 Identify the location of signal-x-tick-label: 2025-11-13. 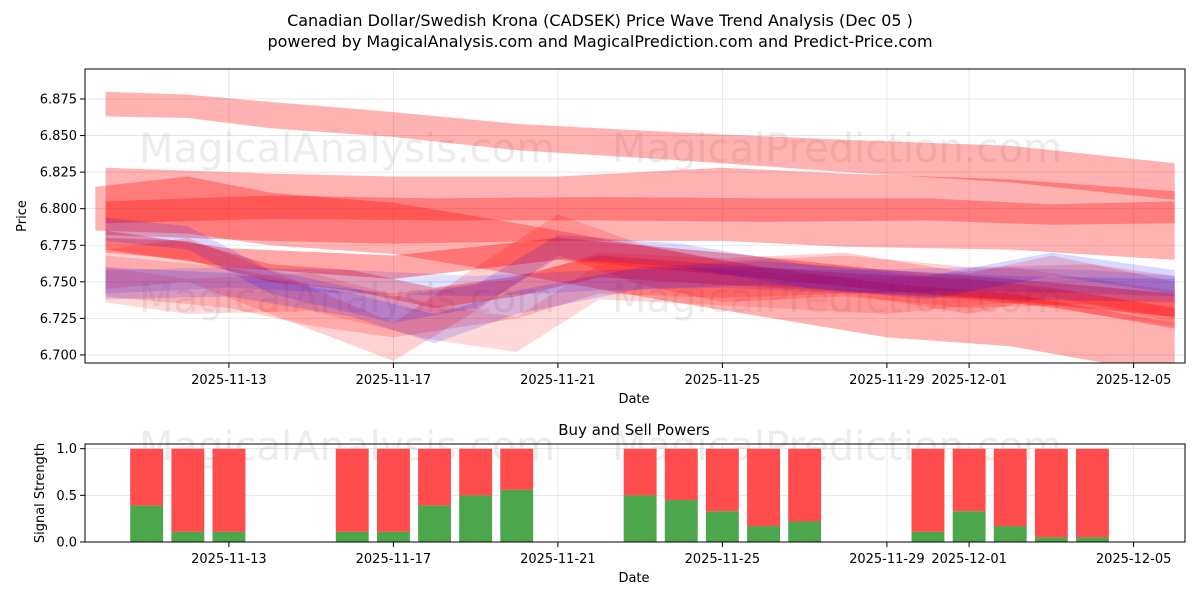
(229, 559).